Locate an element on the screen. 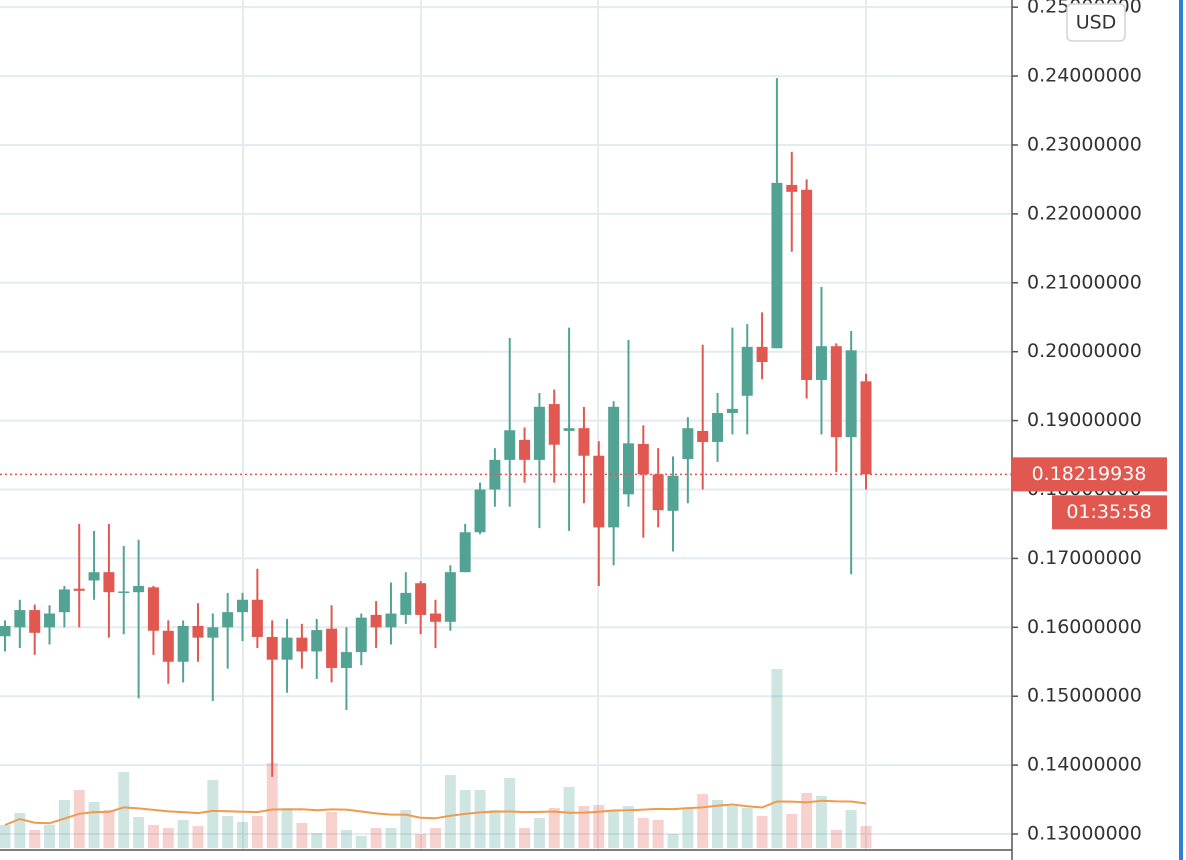  countdown-label: 01:35:58 is located at coordinates (1108, 512).